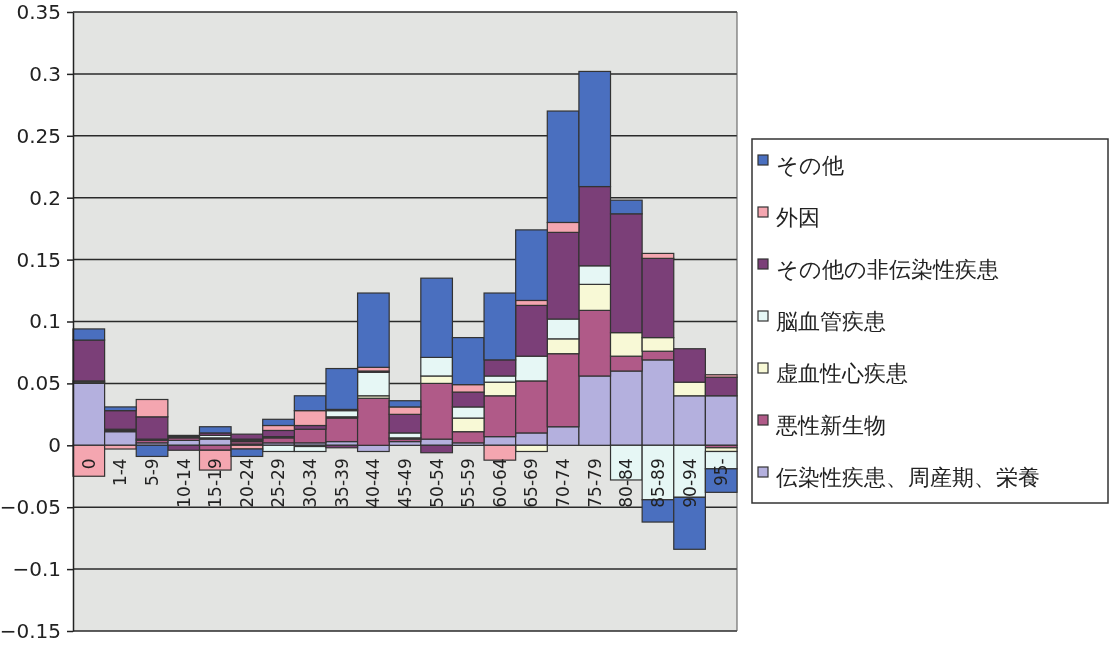 Image resolution: width=1114 pixels, height=650 pixels. I want to click on x-tick-label: 50-54, so click(436, 483).